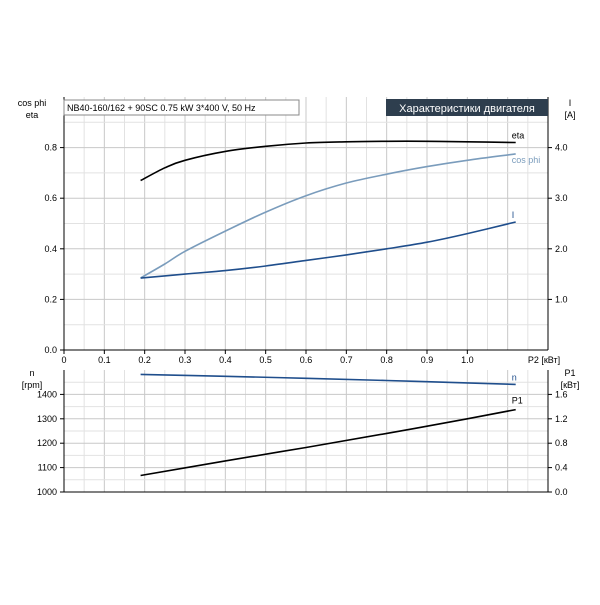 The width and height of the screenshot is (600, 605). Describe the element at coordinates (386, 360) in the screenshot. I see `tick-label-x-top: 0.8` at that location.